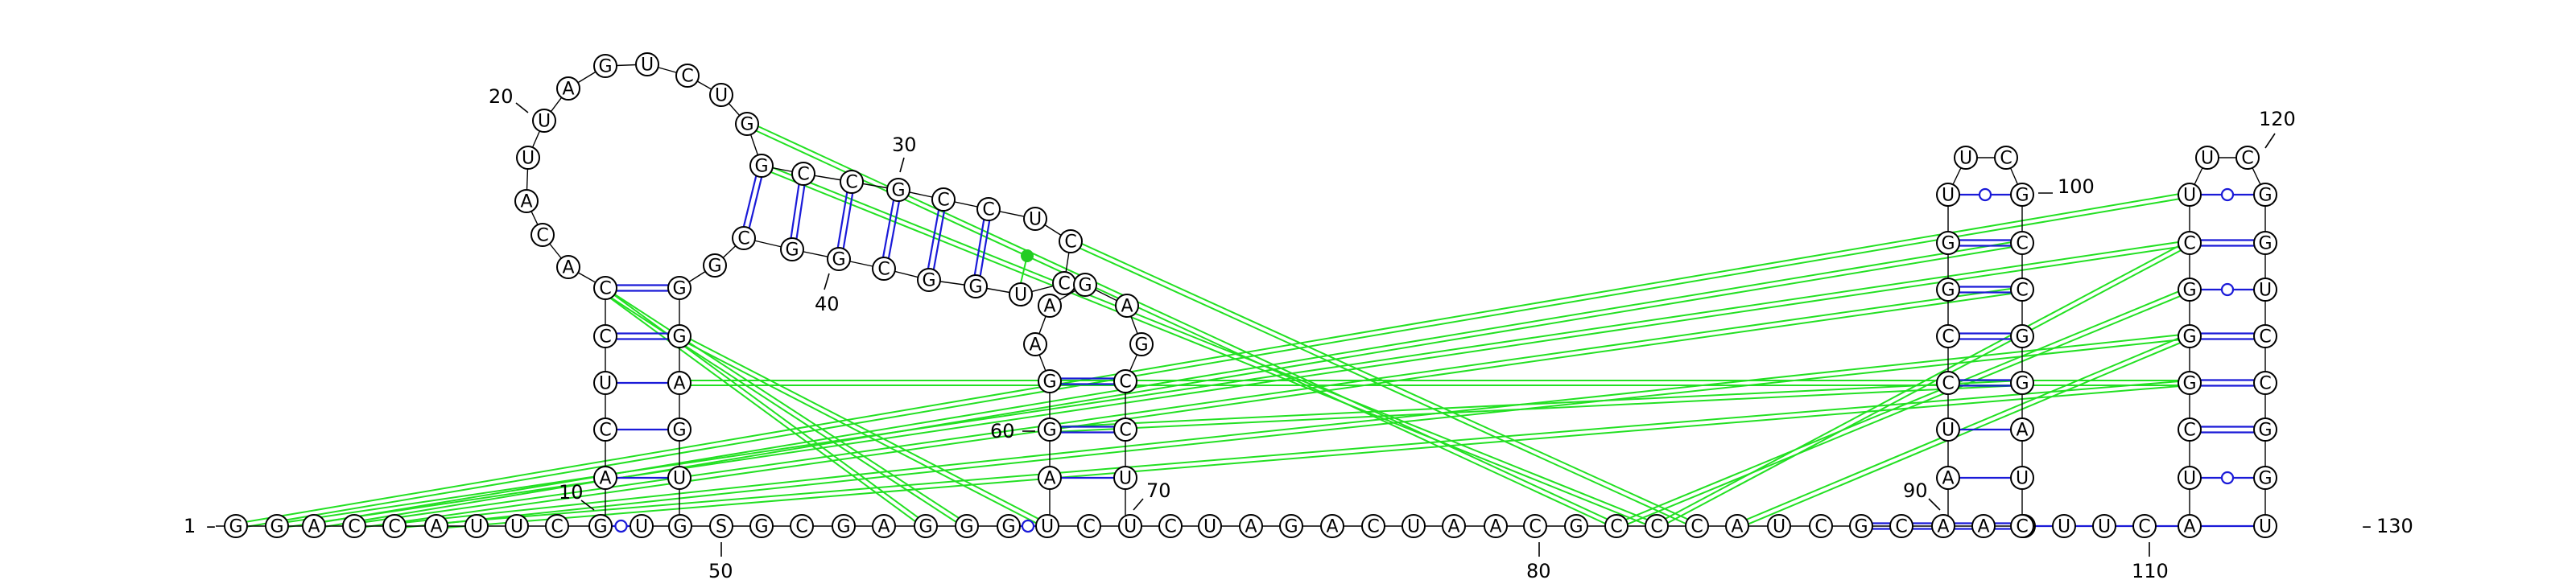 The image size is (2576, 584). I want to click on loop1-nuc-5-letter: A, so click(568, 90).